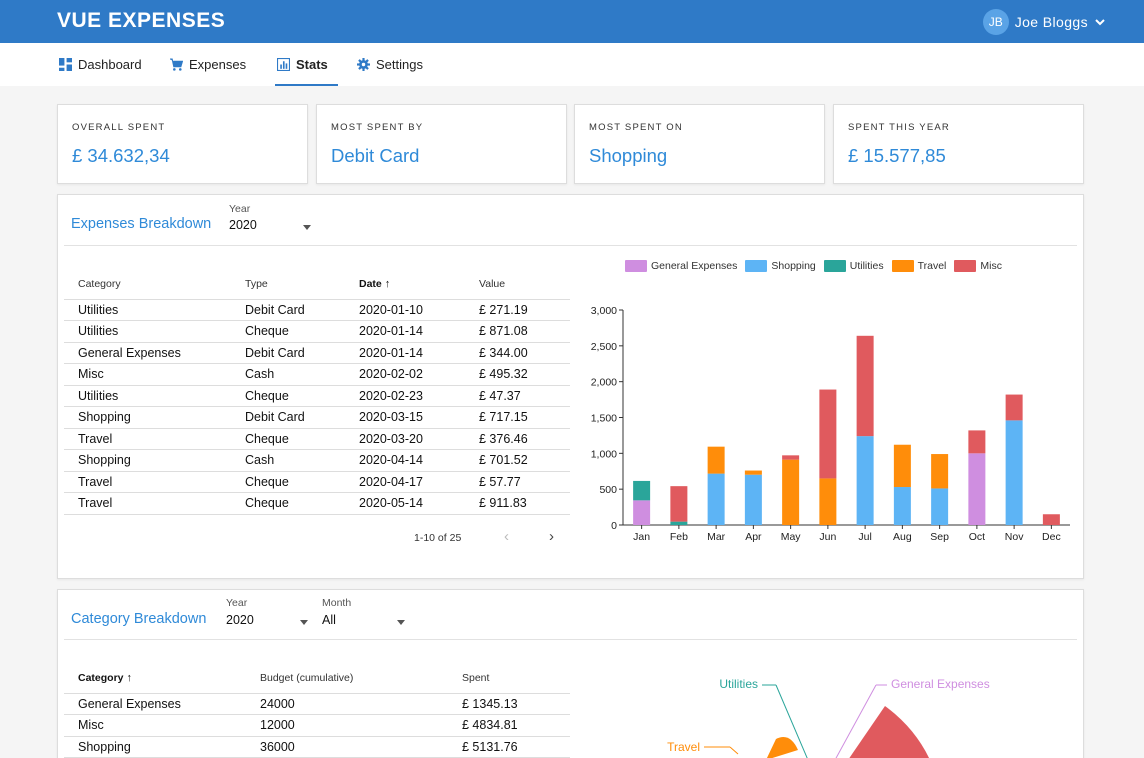  What do you see at coordinates (347, 704) in the screenshot?
I see `table-cell: 24000` at bounding box center [347, 704].